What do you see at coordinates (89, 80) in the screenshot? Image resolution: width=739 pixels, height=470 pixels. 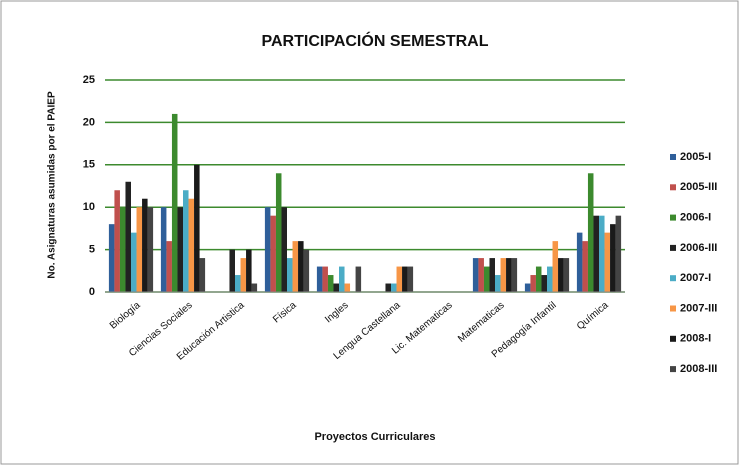 I see `y-tick-label: 25` at bounding box center [89, 80].